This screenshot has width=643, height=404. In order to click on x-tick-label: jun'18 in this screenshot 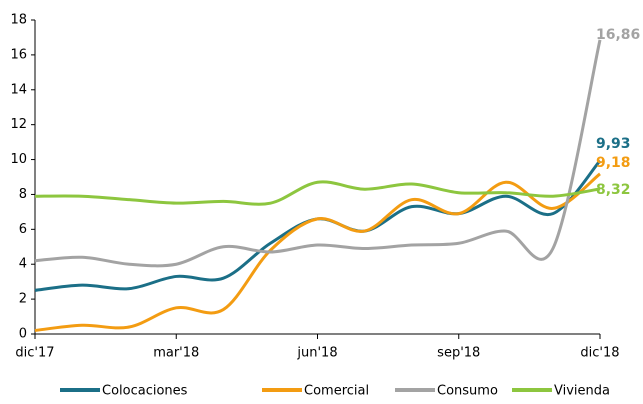, I will do `click(316, 353)`.